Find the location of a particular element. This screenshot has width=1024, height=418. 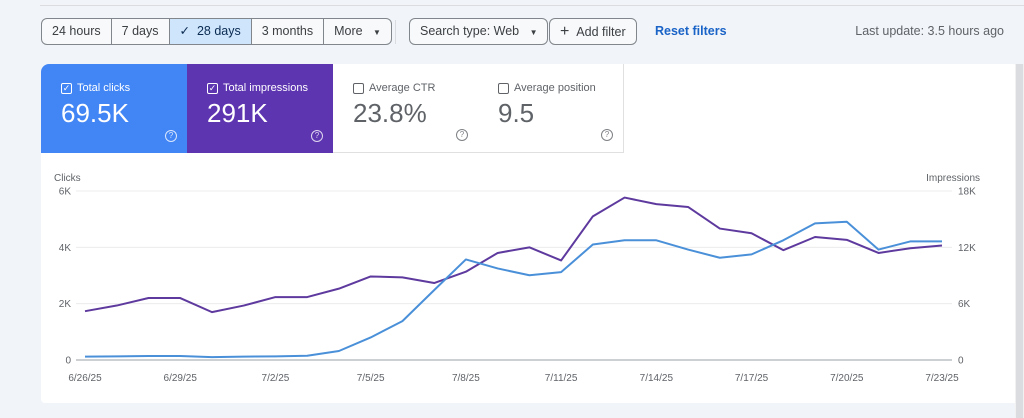

y-right-tick: 12K is located at coordinates (967, 248).